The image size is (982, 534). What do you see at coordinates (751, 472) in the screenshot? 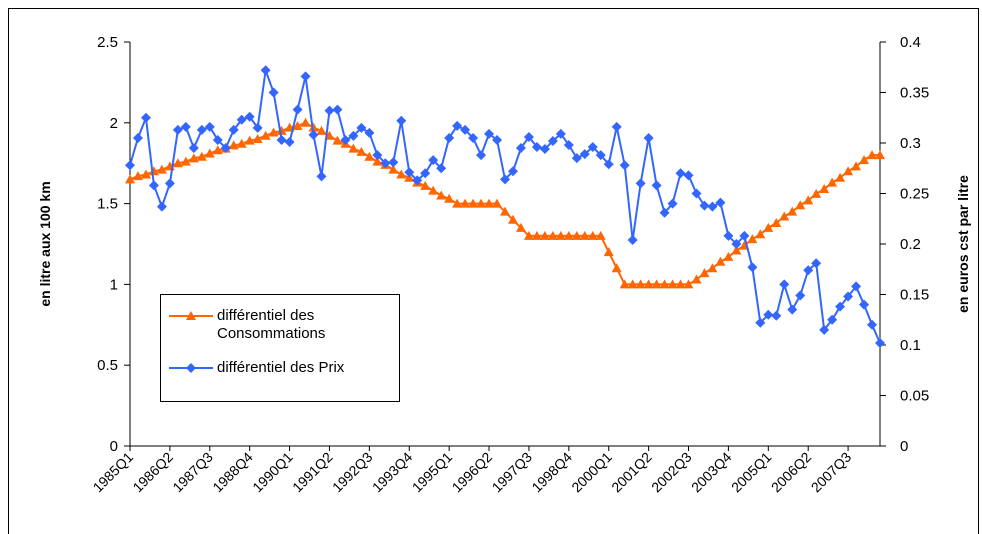
I see `x-tick-label: 2005Q1` at bounding box center [751, 472].